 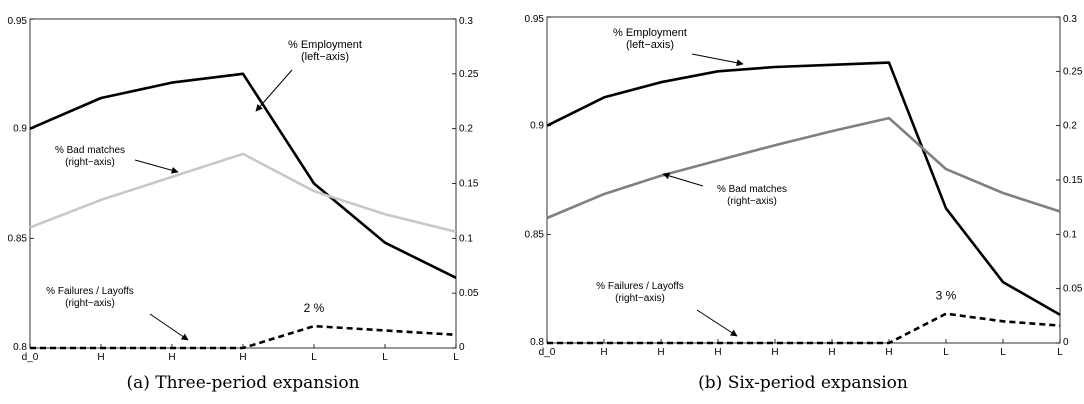 What do you see at coordinates (314, 308) in the screenshot?
I see `peak-percent-label: 2 %` at bounding box center [314, 308].